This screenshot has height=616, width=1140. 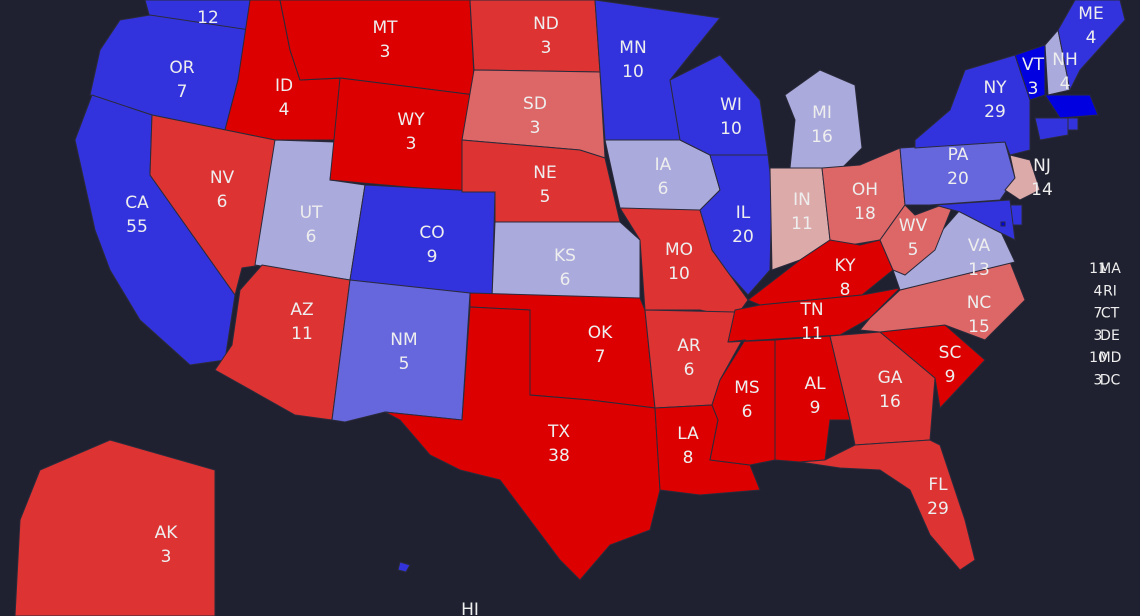 I want to click on state-abbr: WV, so click(x=913, y=226).